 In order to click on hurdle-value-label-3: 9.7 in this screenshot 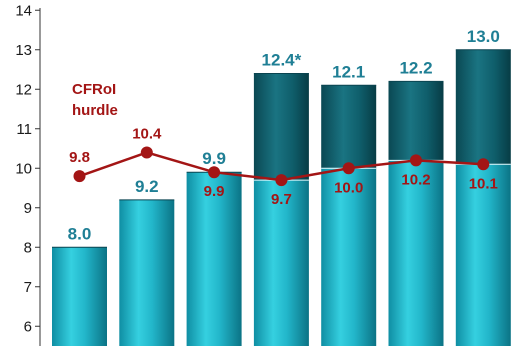, I will do `click(281, 199)`.